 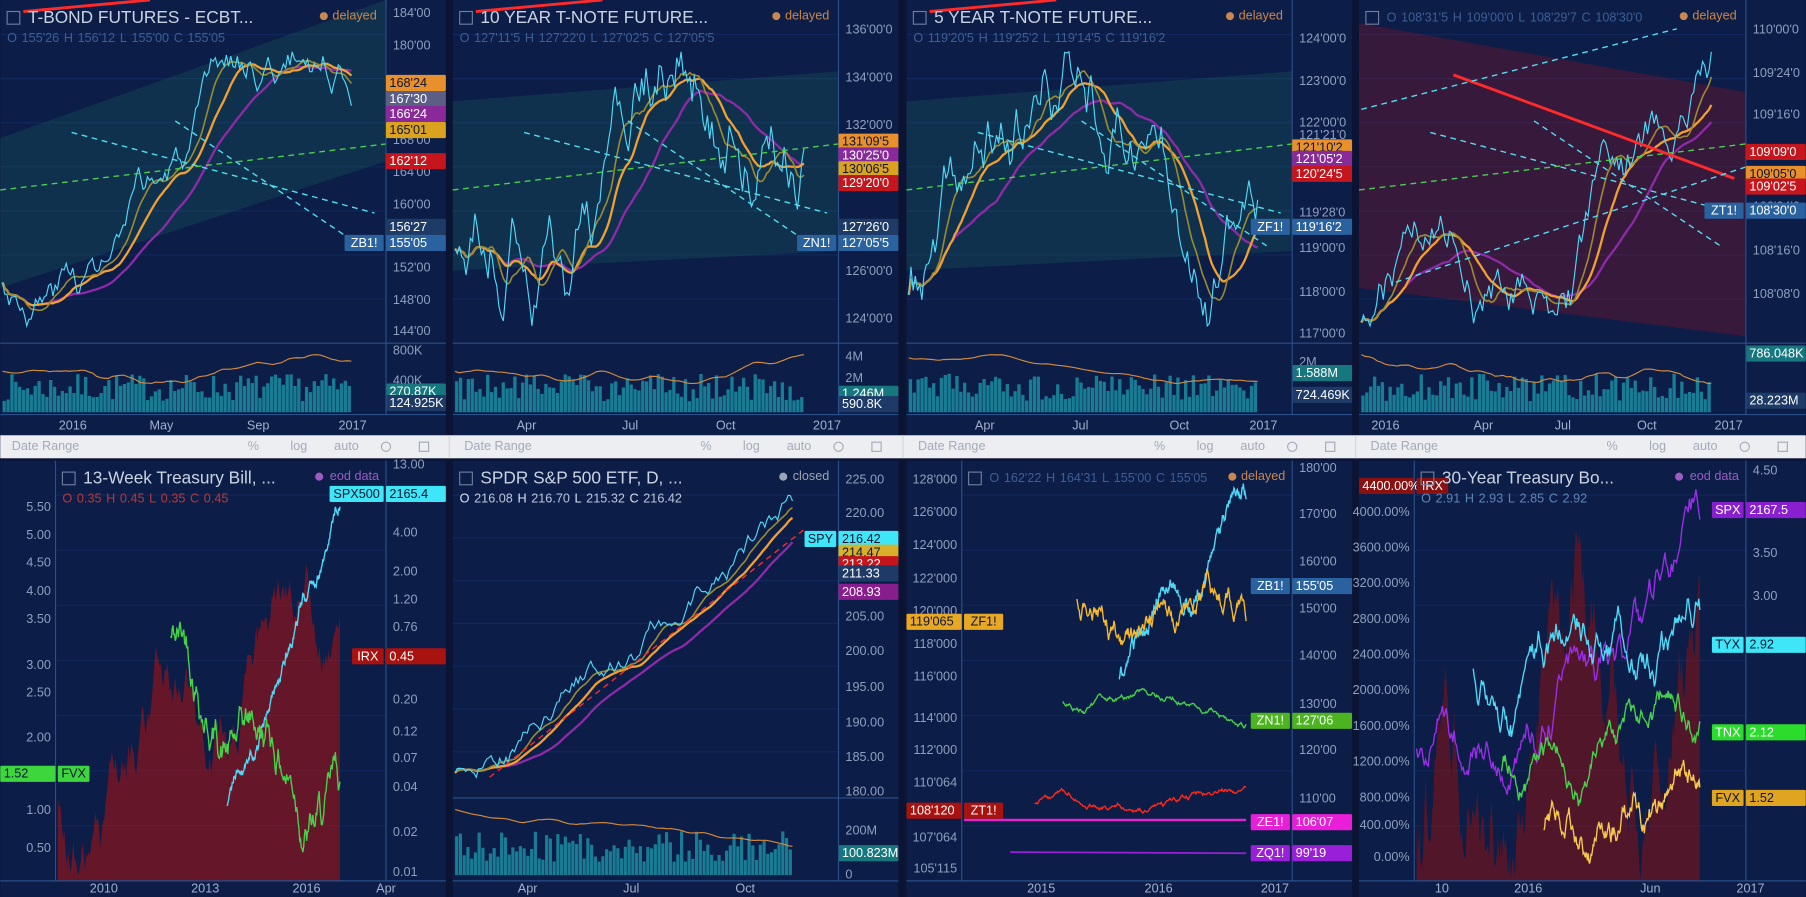 I want to click on price-tick-label: 126'00'0, so click(x=868, y=271).